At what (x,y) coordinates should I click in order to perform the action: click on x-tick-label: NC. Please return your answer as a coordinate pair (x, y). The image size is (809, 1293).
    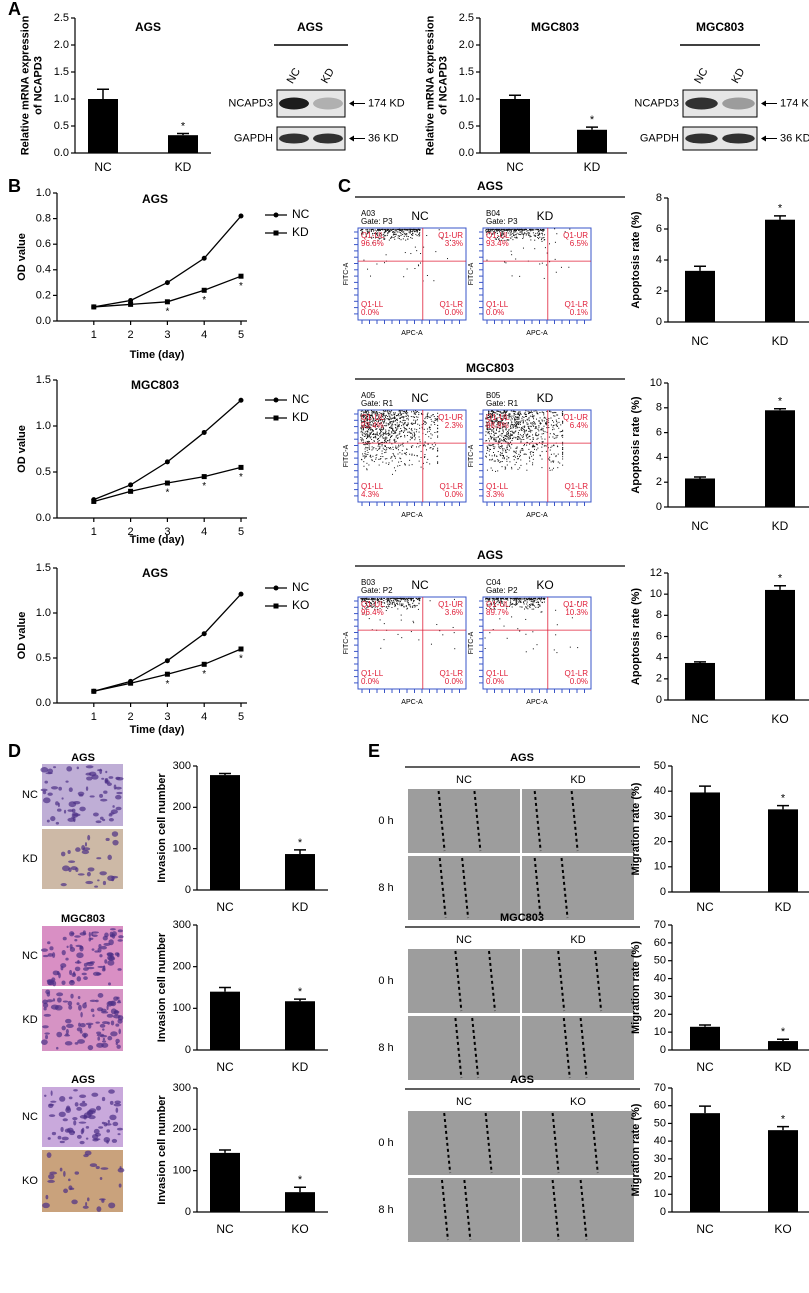
    Looking at the image, I should click on (700, 341).